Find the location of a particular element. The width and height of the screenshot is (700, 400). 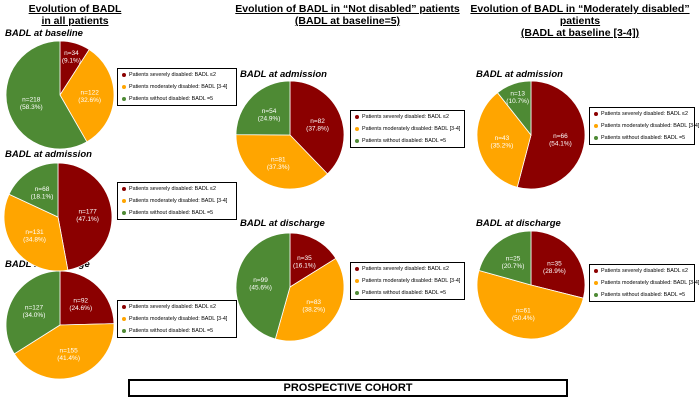

pie-data-label: n=218 (58.3%) is located at coordinates (31, 104).